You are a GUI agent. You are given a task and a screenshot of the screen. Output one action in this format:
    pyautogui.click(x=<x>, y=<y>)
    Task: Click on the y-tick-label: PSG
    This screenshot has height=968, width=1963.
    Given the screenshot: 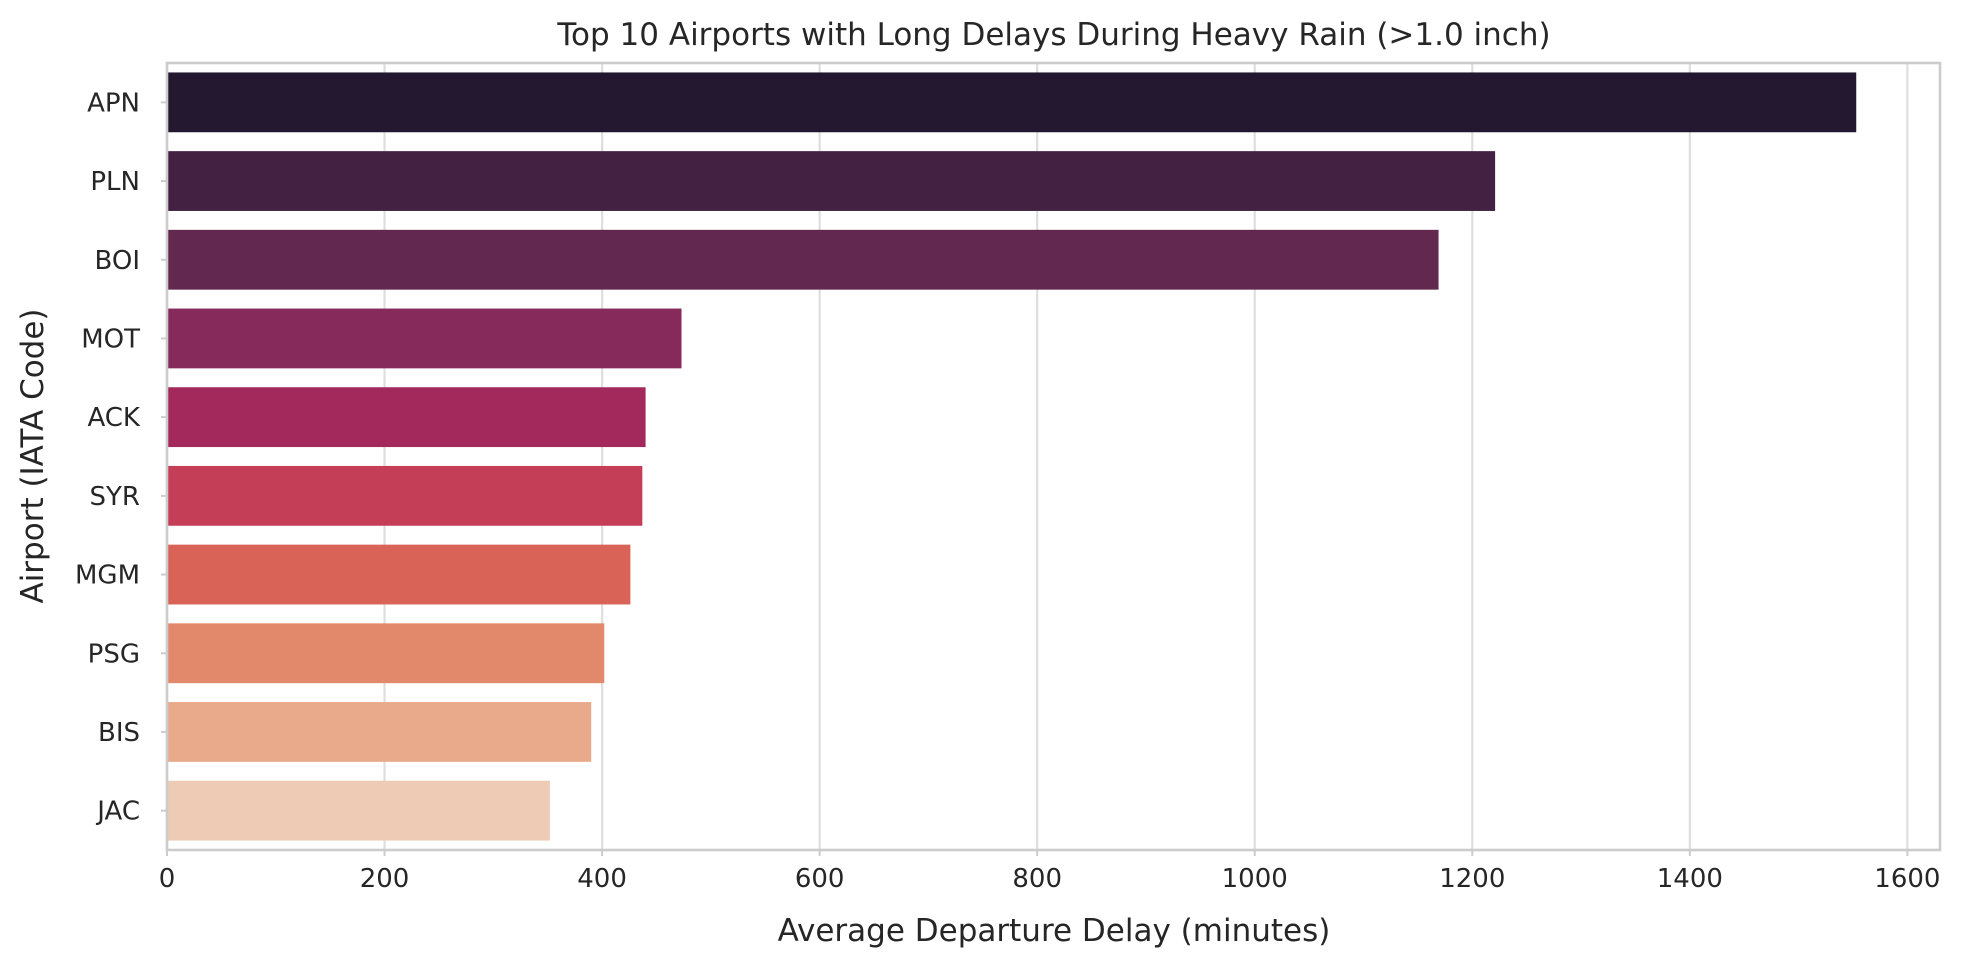 What is the action you would take?
    pyautogui.click(x=114, y=654)
    